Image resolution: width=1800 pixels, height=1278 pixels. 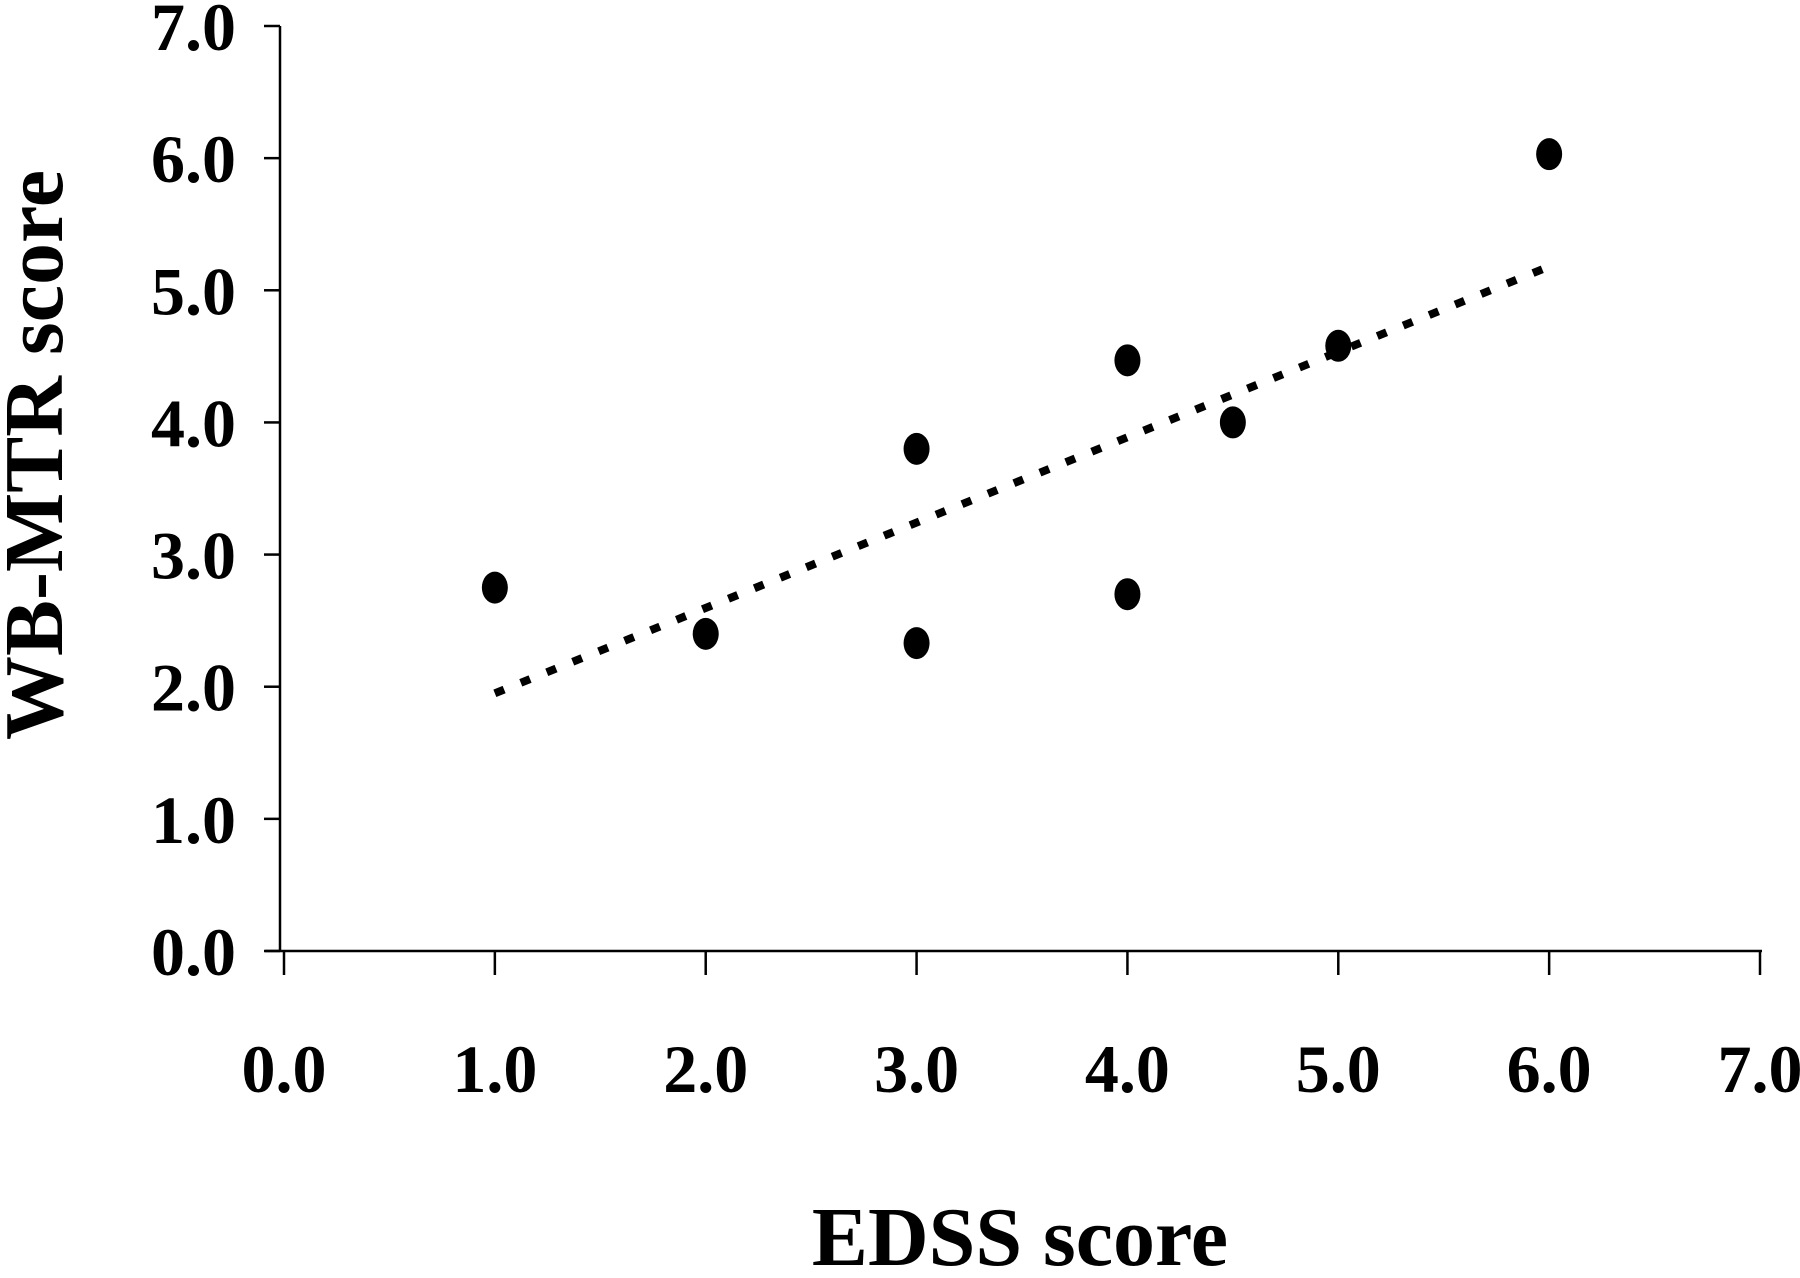 I want to click on y-tick-label: 0.0, so click(x=193, y=952).